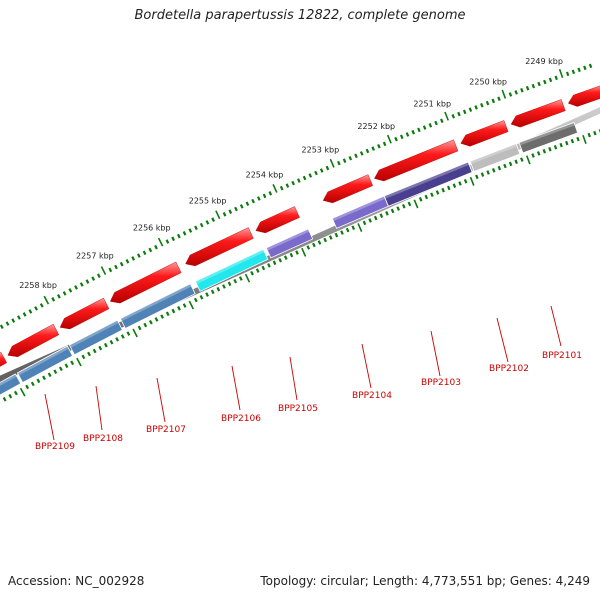  I want to click on gene-label: BPP2107, so click(166, 430).